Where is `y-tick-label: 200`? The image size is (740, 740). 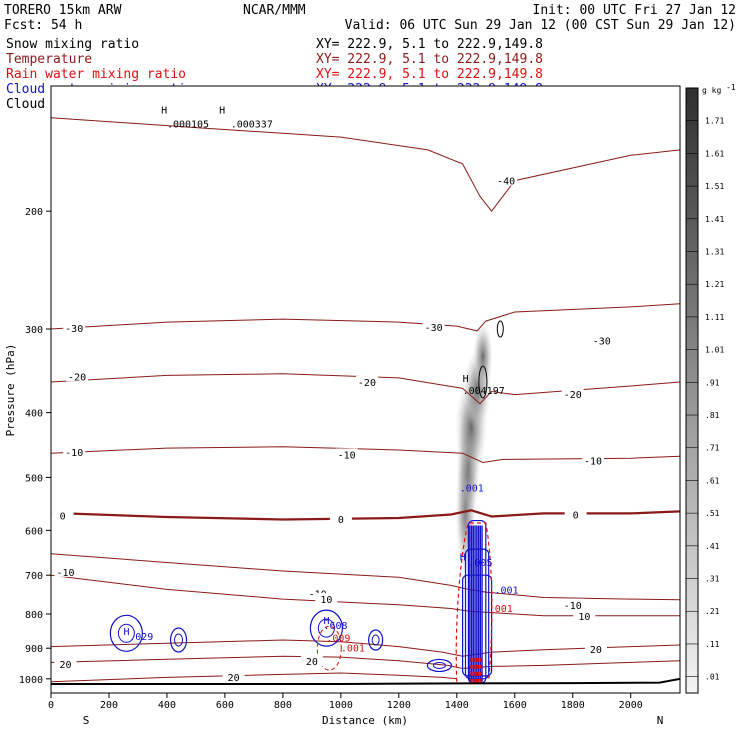
y-tick-label: 200 is located at coordinates (34, 212).